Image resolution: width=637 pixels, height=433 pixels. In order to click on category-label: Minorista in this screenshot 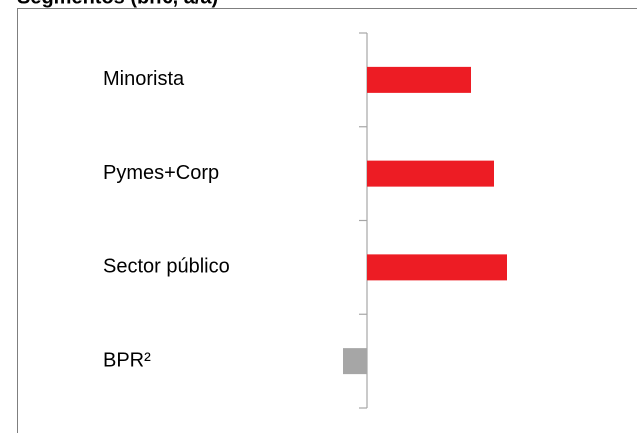, I will do `click(144, 79)`.